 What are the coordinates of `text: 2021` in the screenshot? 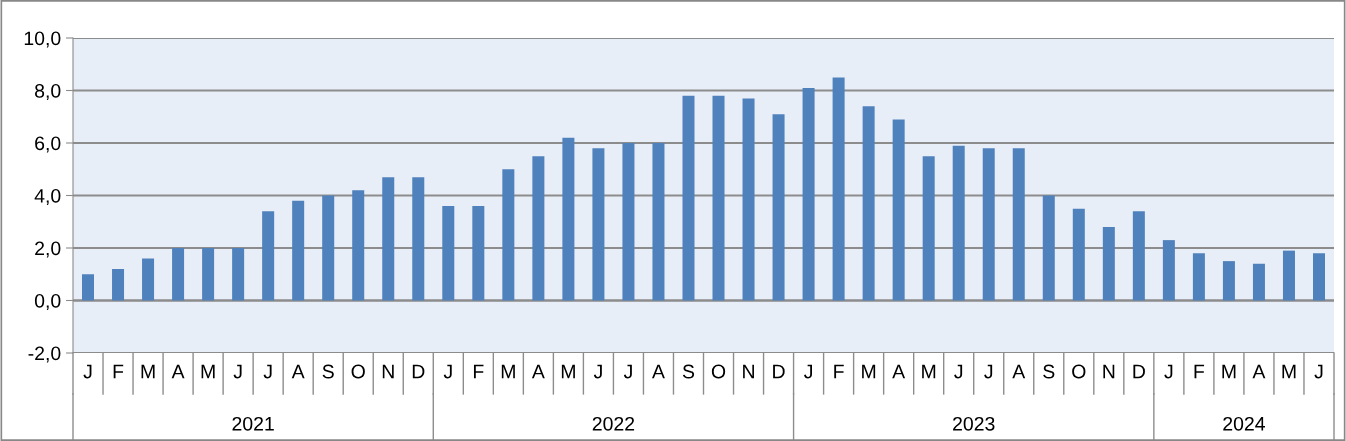 It's located at (253, 423).